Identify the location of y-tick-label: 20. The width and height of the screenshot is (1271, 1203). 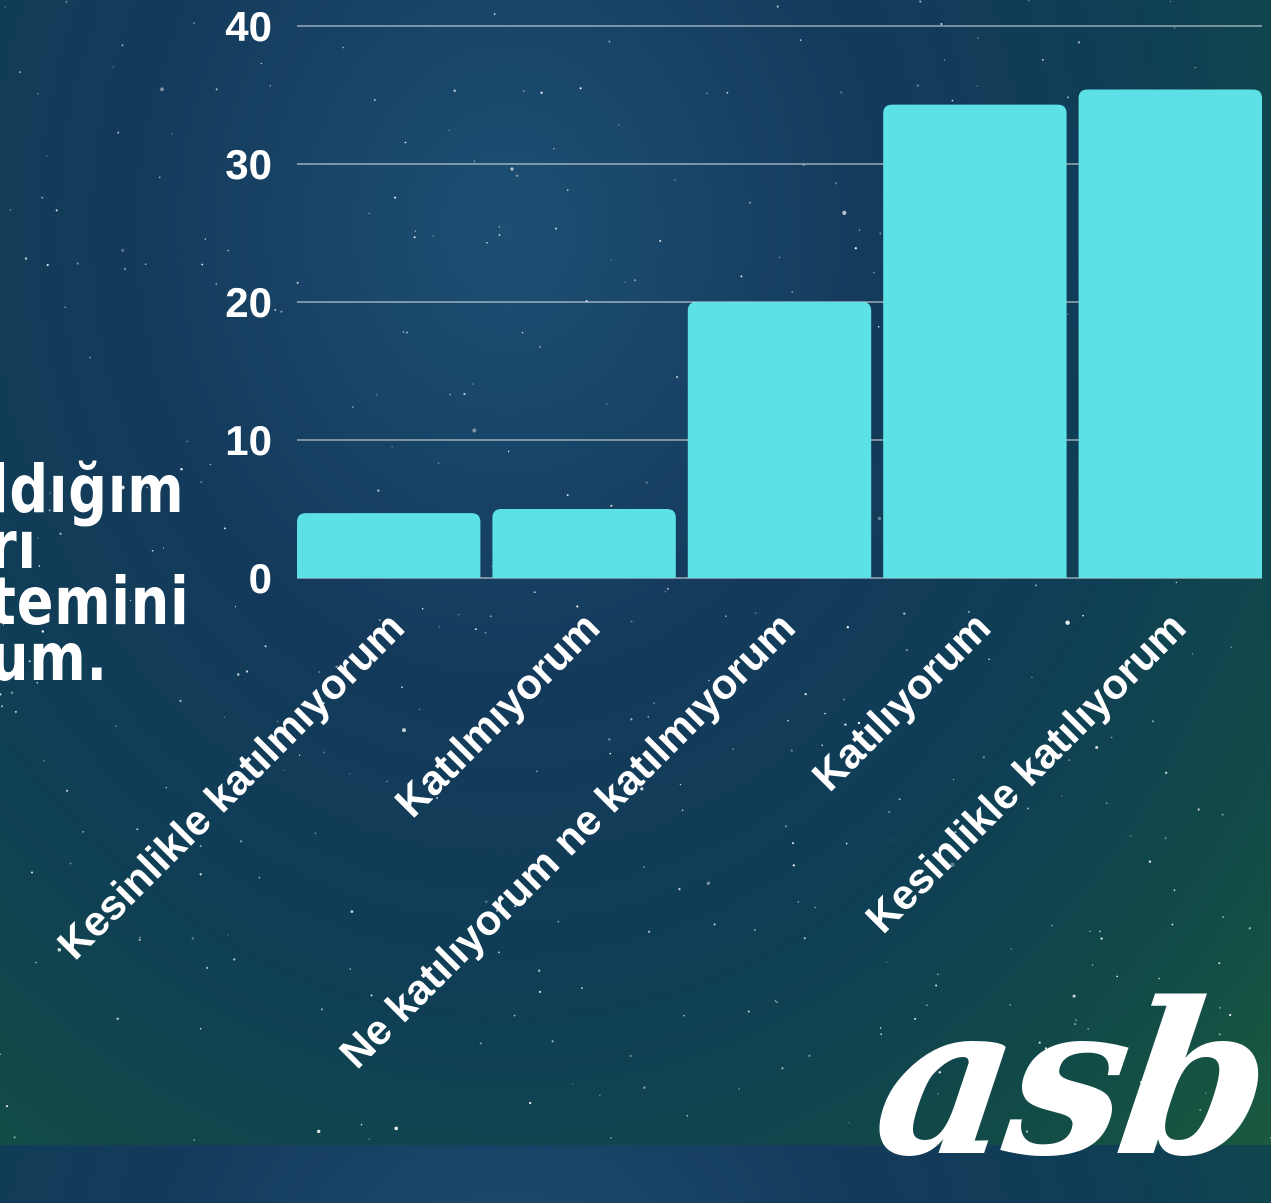
(248, 302).